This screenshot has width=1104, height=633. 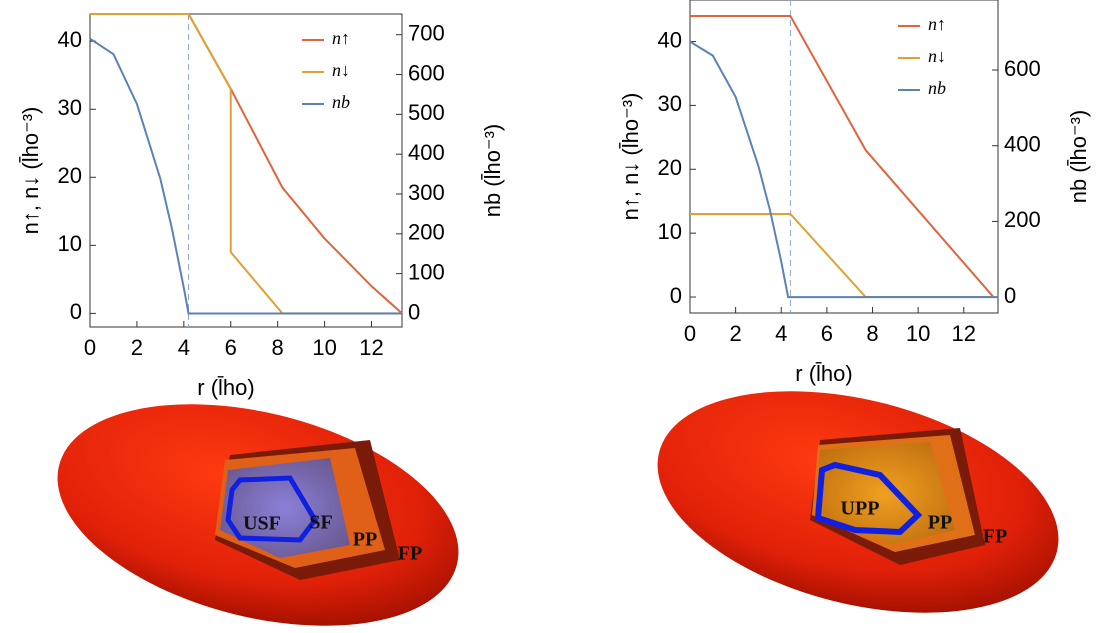 What do you see at coordinates (426, 192) in the screenshot?
I see `y2-tick-label: 300` at bounding box center [426, 192].